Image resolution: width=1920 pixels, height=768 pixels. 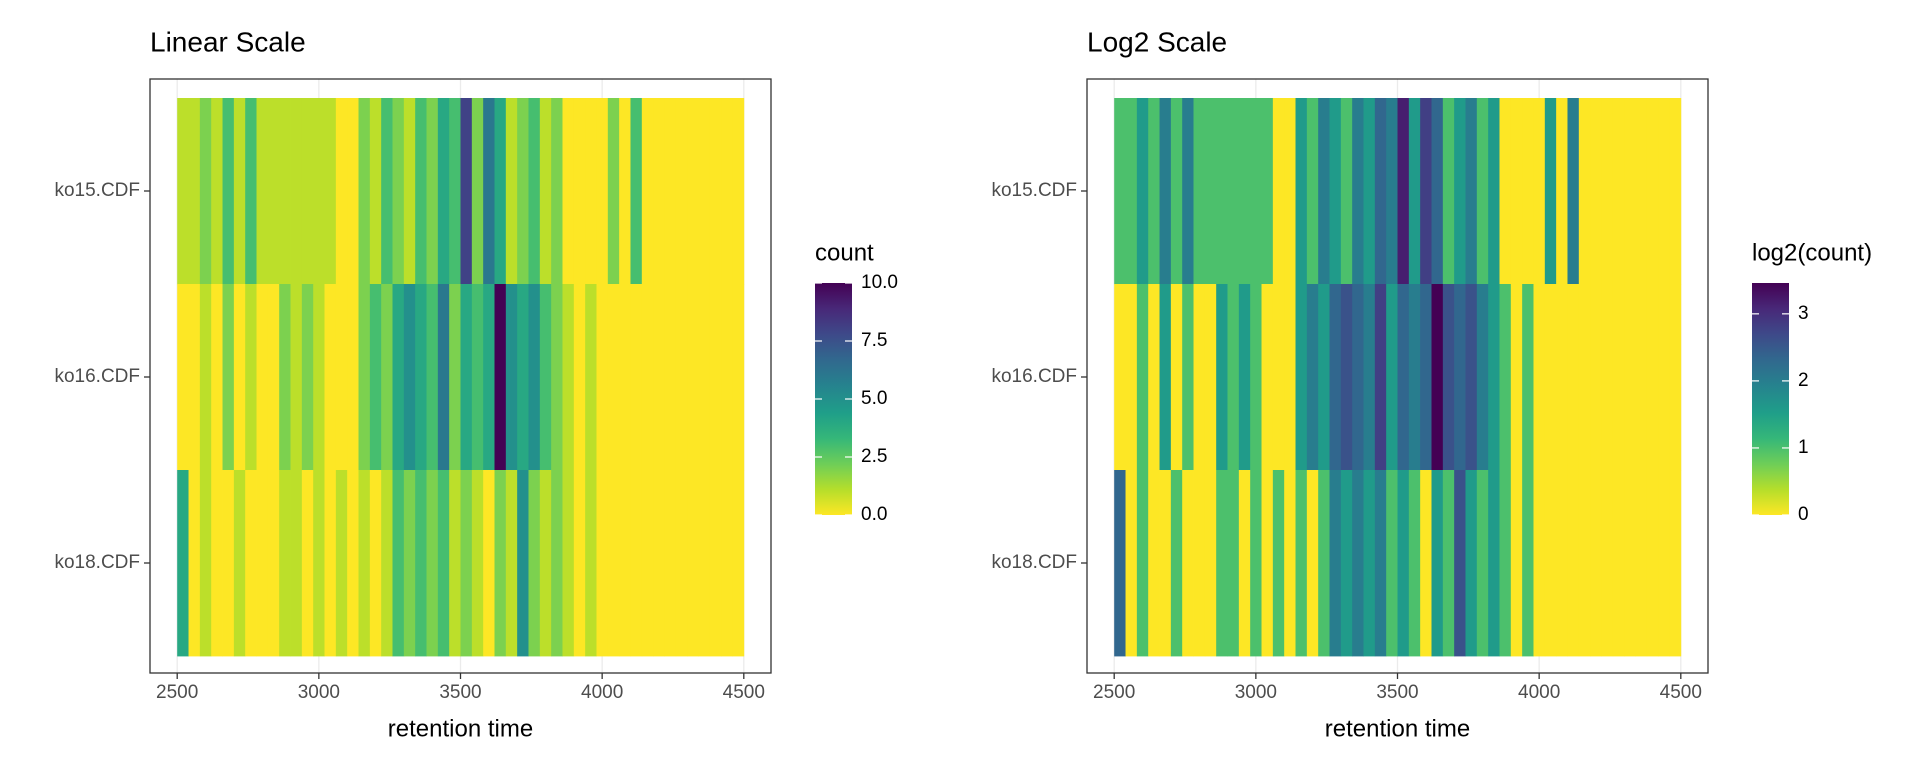 What do you see at coordinates (1770, 399) in the screenshot?
I see `colorbar` at bounding box center [1770, 399].